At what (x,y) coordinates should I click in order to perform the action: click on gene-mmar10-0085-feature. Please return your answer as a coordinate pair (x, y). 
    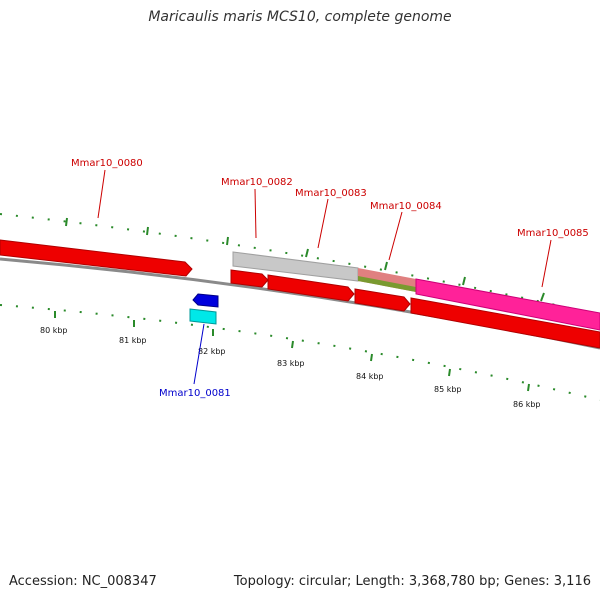
    Looking at the image, I should click on (507, 304).